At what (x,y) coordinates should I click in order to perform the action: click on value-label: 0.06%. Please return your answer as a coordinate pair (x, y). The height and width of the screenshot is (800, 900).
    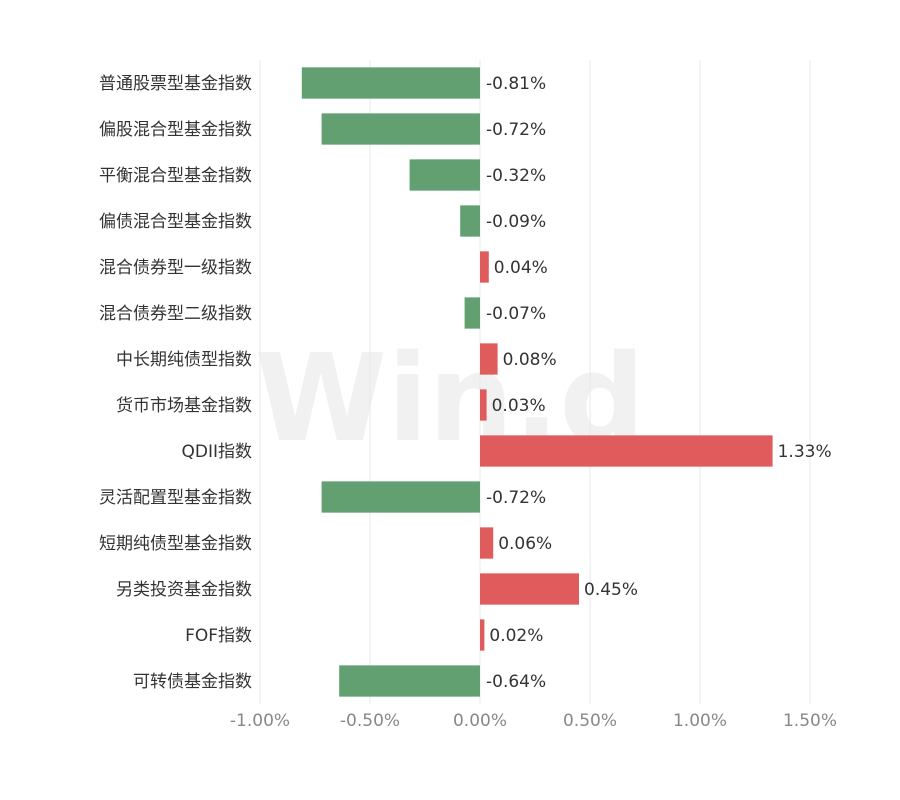
    Looking at the image, I should click on (525, 544).